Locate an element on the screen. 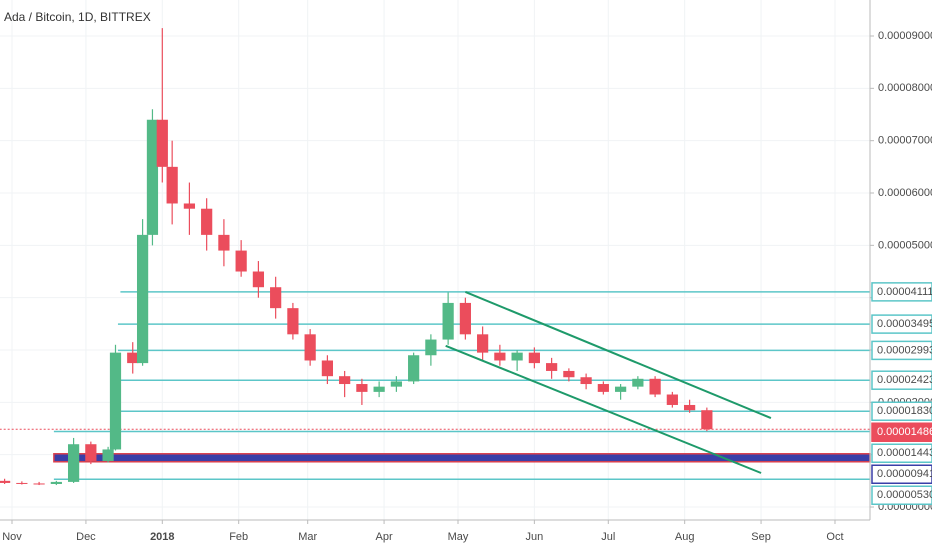 The width and height of the screenshot is (932, 550). y-tick-label: 0.00009000 is located at coordinates (905, 36).